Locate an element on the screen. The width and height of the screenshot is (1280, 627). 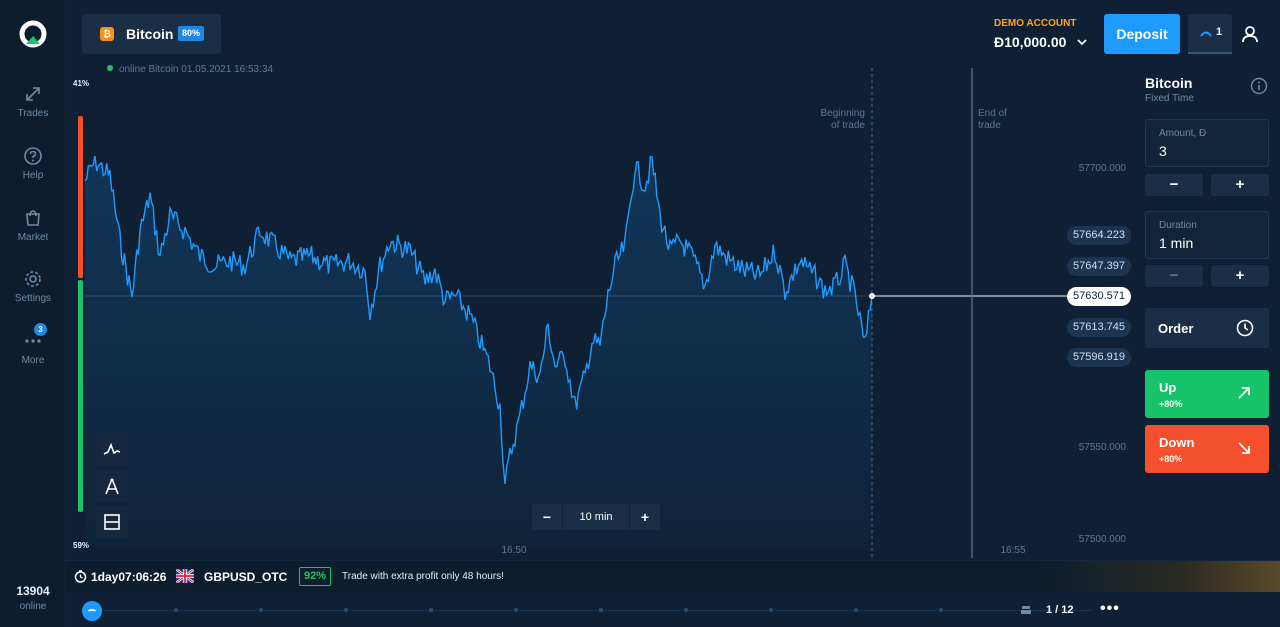
timeframe-zoom-control: − 10 min + is located at coordinates (596, 517).